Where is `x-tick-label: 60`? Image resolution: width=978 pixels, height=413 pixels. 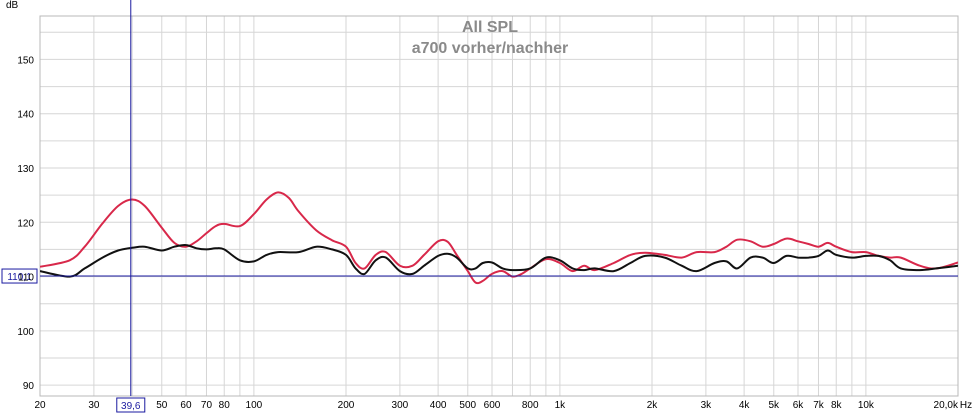
x-tick-label: 60 is located at coordinates (186, 405).